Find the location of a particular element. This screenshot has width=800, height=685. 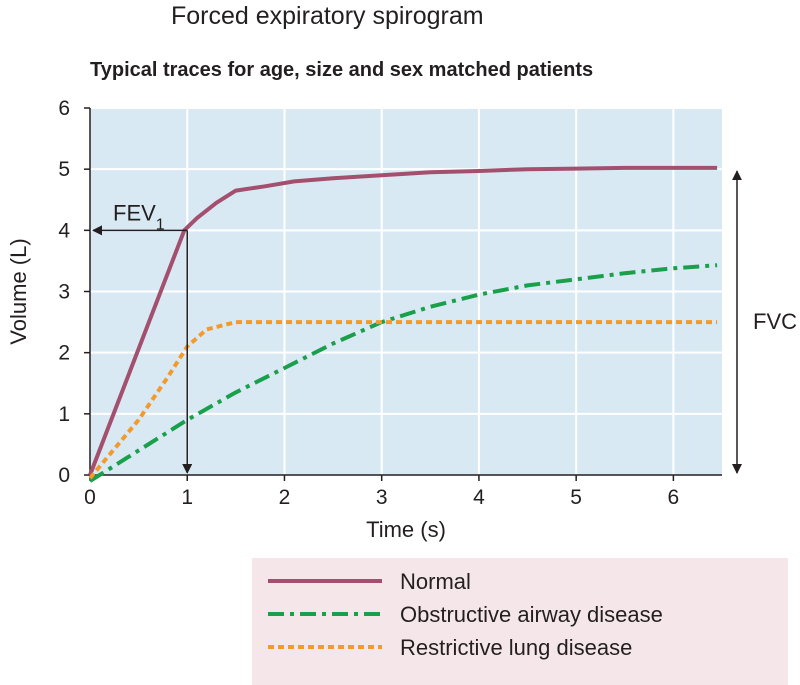

legend-label-restrictive: Restrictive lung disease is located at coordinates (516, 647).